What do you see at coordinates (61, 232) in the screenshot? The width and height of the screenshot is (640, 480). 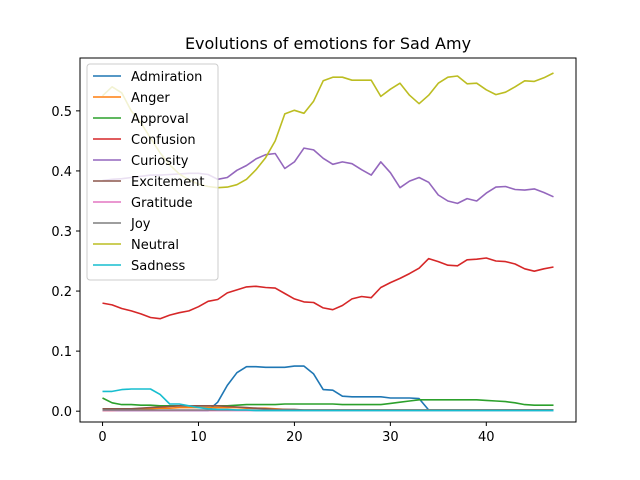 I see `y-tick-label: 0.3` at bounding box center [61, 232].